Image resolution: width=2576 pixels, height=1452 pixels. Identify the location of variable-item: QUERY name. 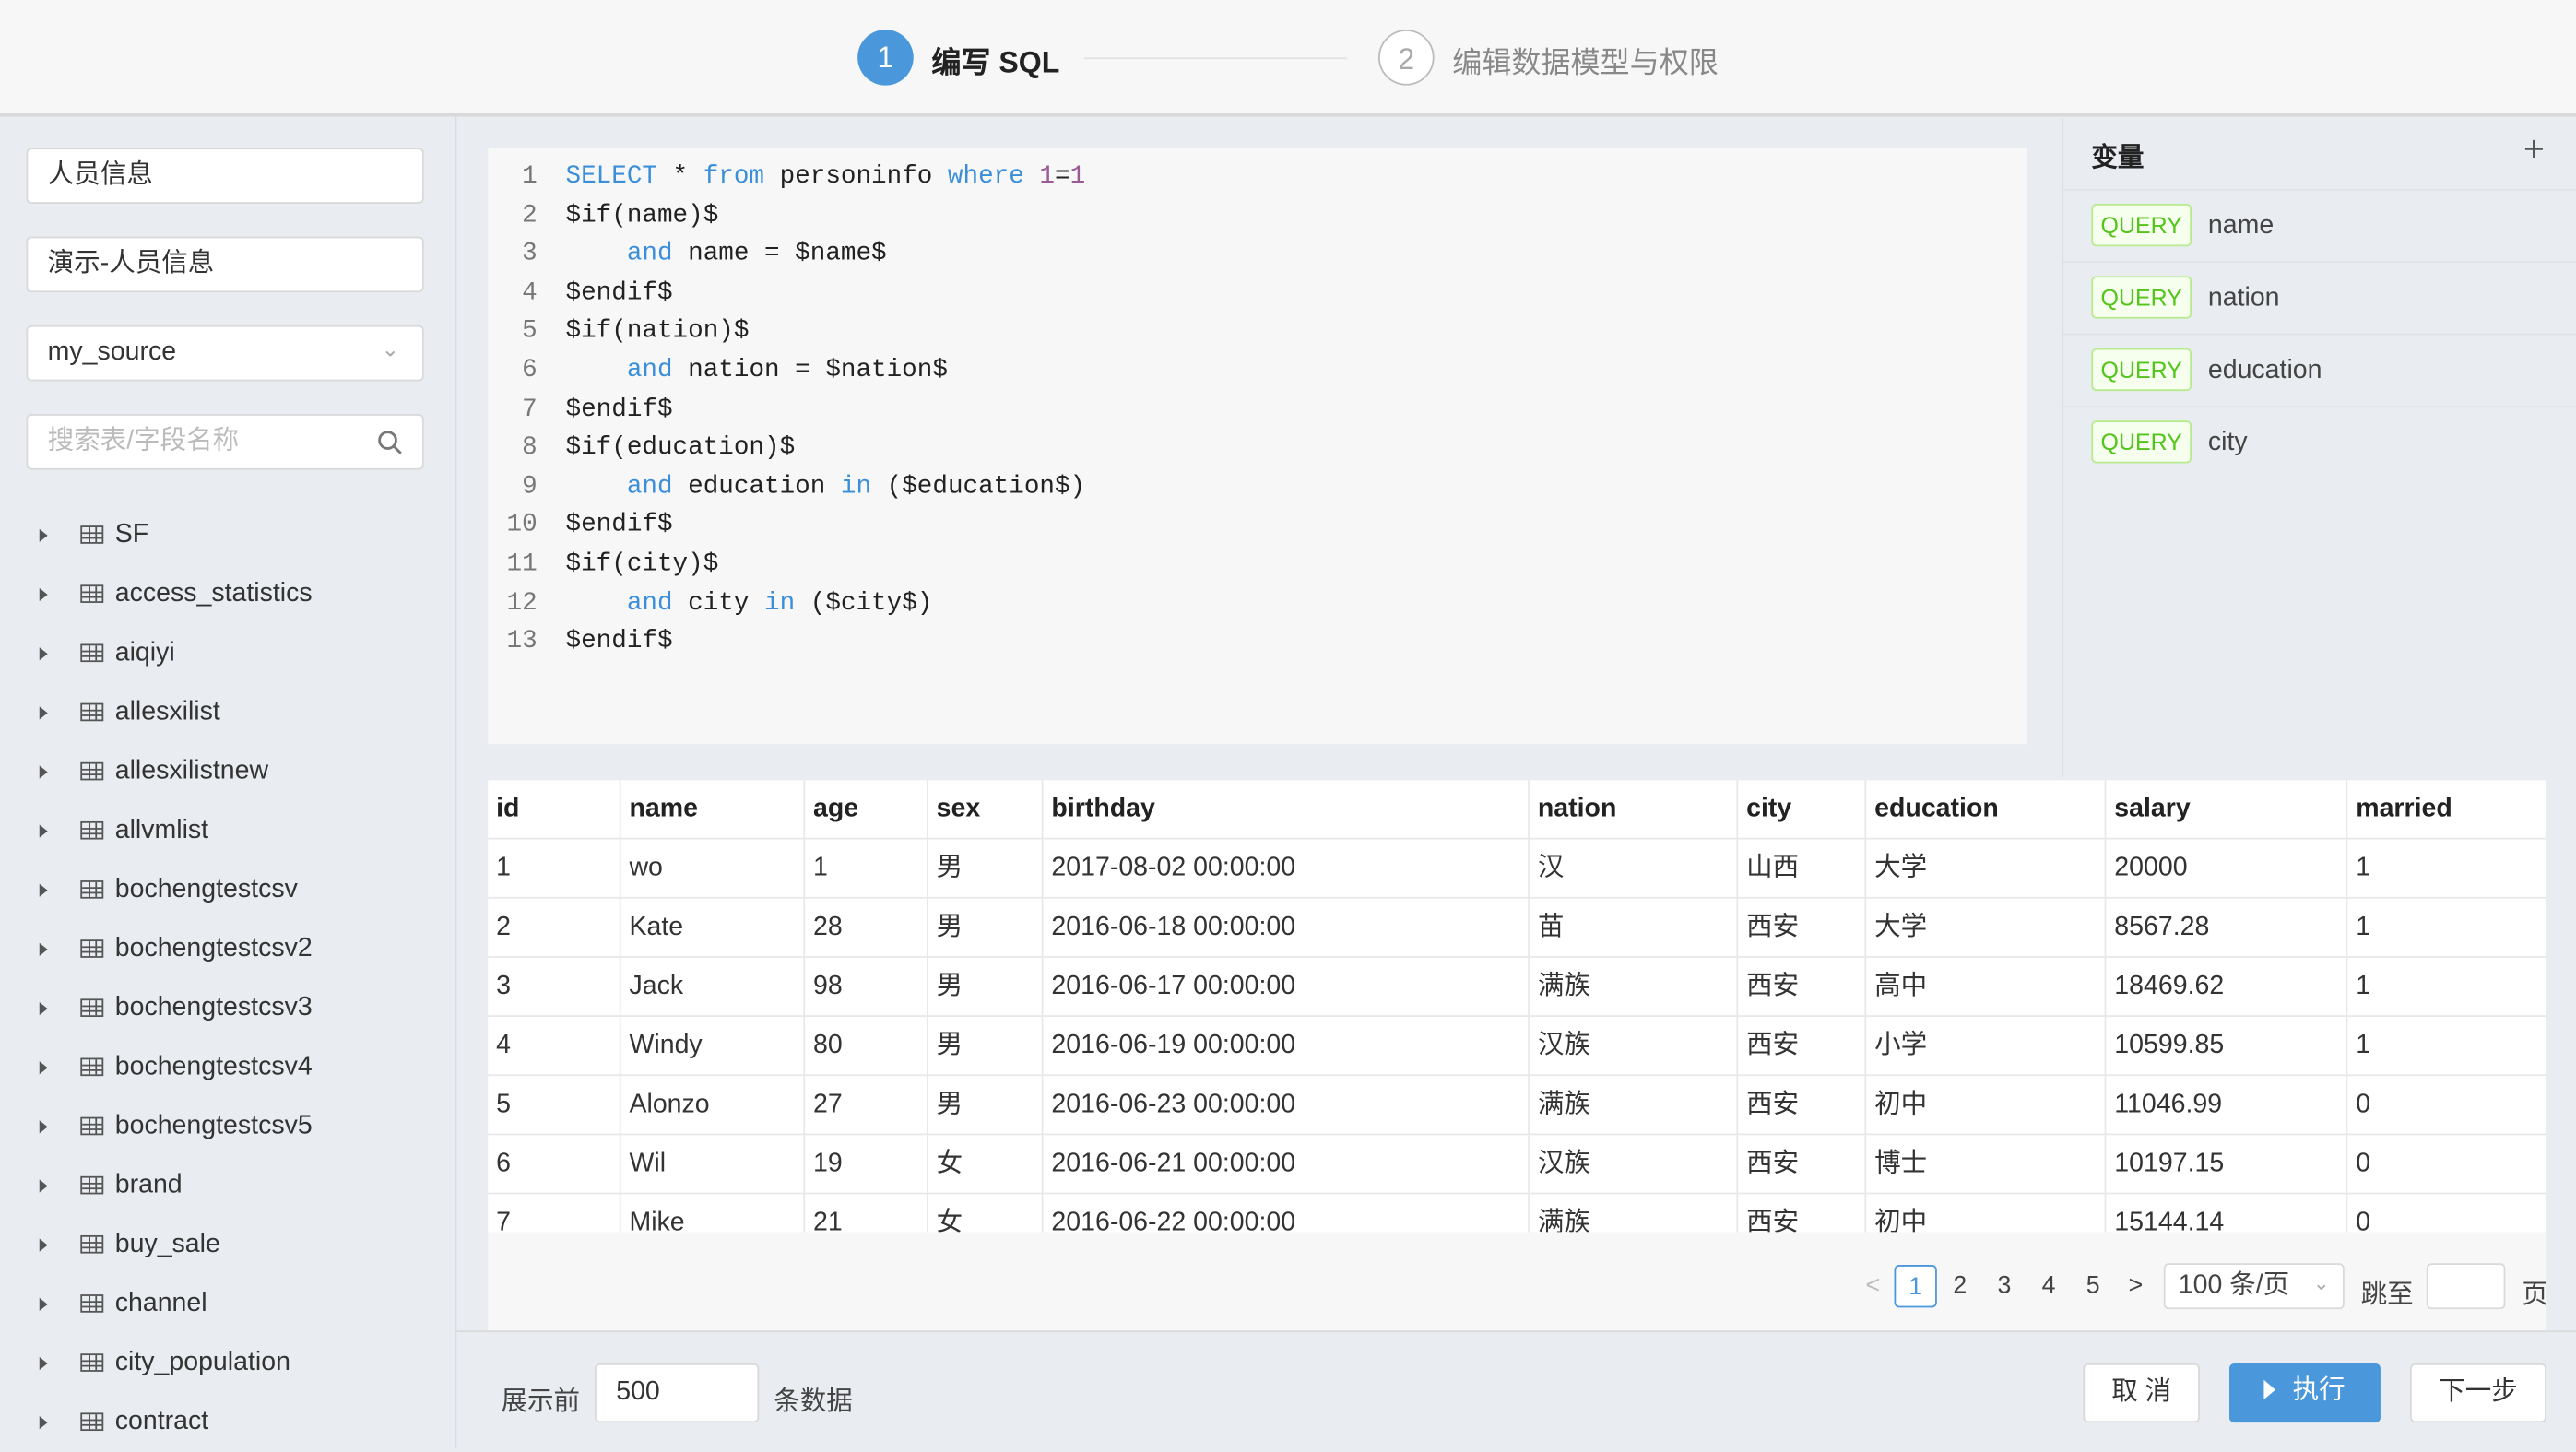
(2319, 226).